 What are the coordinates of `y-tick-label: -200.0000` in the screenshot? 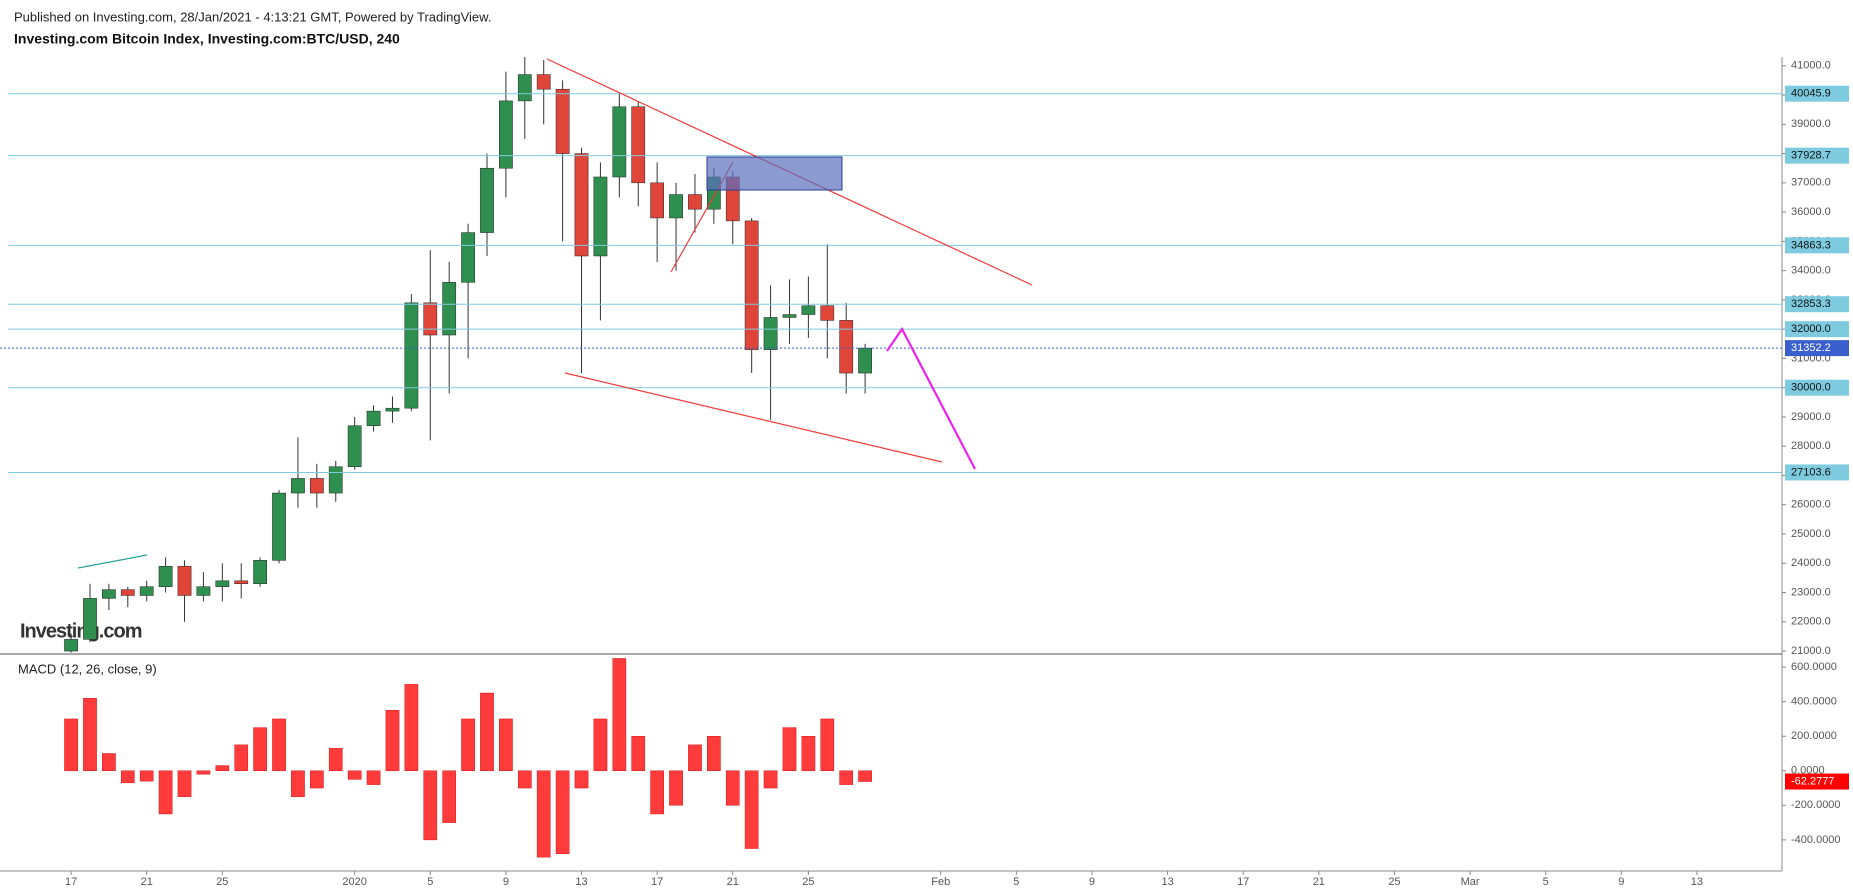 It's located at (1816, 805).